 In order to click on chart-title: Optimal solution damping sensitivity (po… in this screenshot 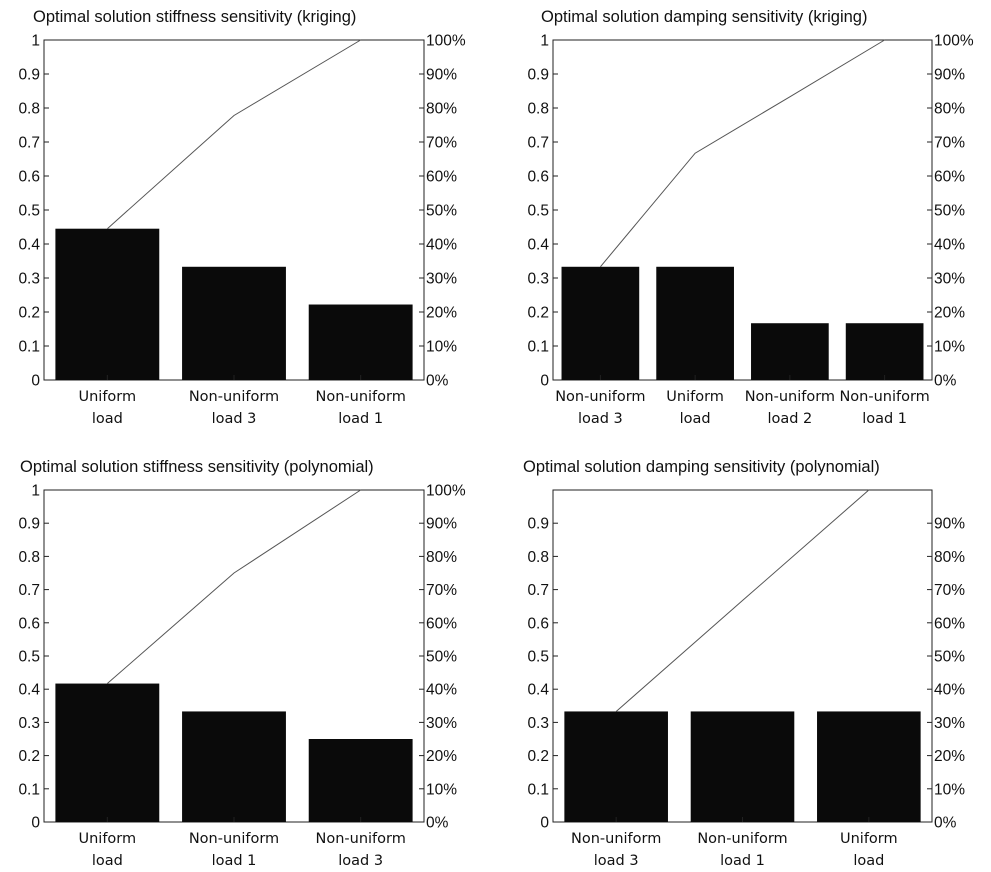, I will do `click(701, 467)`.